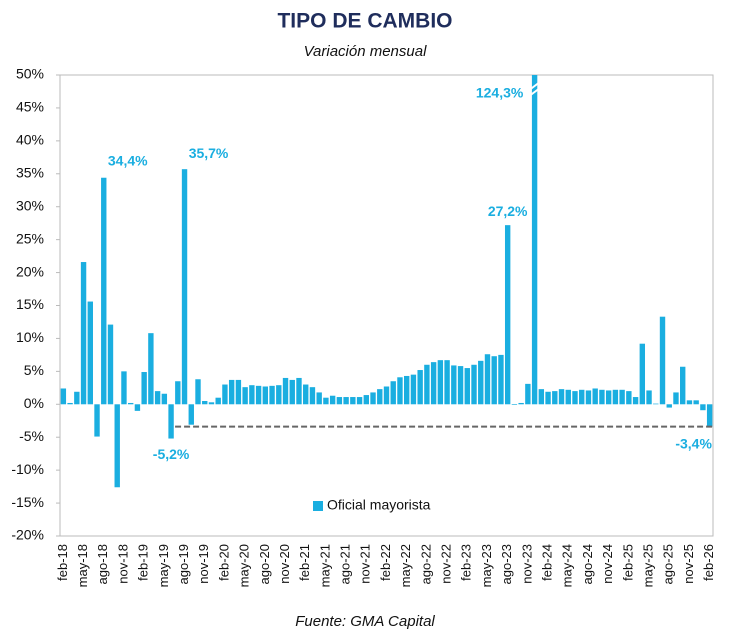 The width and height of the screenshot is (730, 640). What do you see at coordinates (425, 564) in the screenshot?
I see `x-tick-label: ago-22` at bounding box center [425, 564].